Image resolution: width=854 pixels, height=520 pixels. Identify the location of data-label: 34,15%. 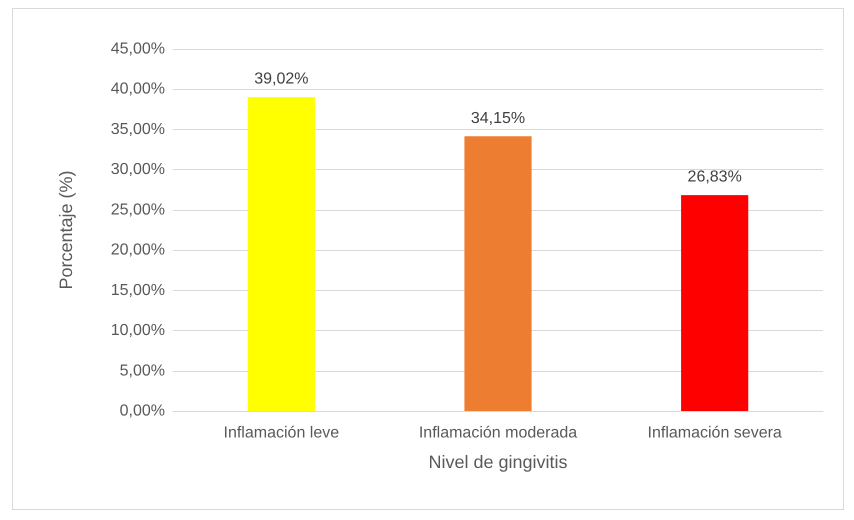
(498, 118).